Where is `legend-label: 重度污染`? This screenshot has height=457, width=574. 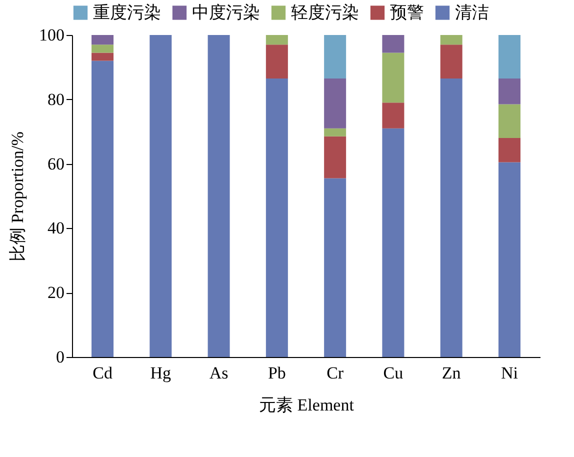
legend-label: 重度污染 is located at coordinates (127, 12).